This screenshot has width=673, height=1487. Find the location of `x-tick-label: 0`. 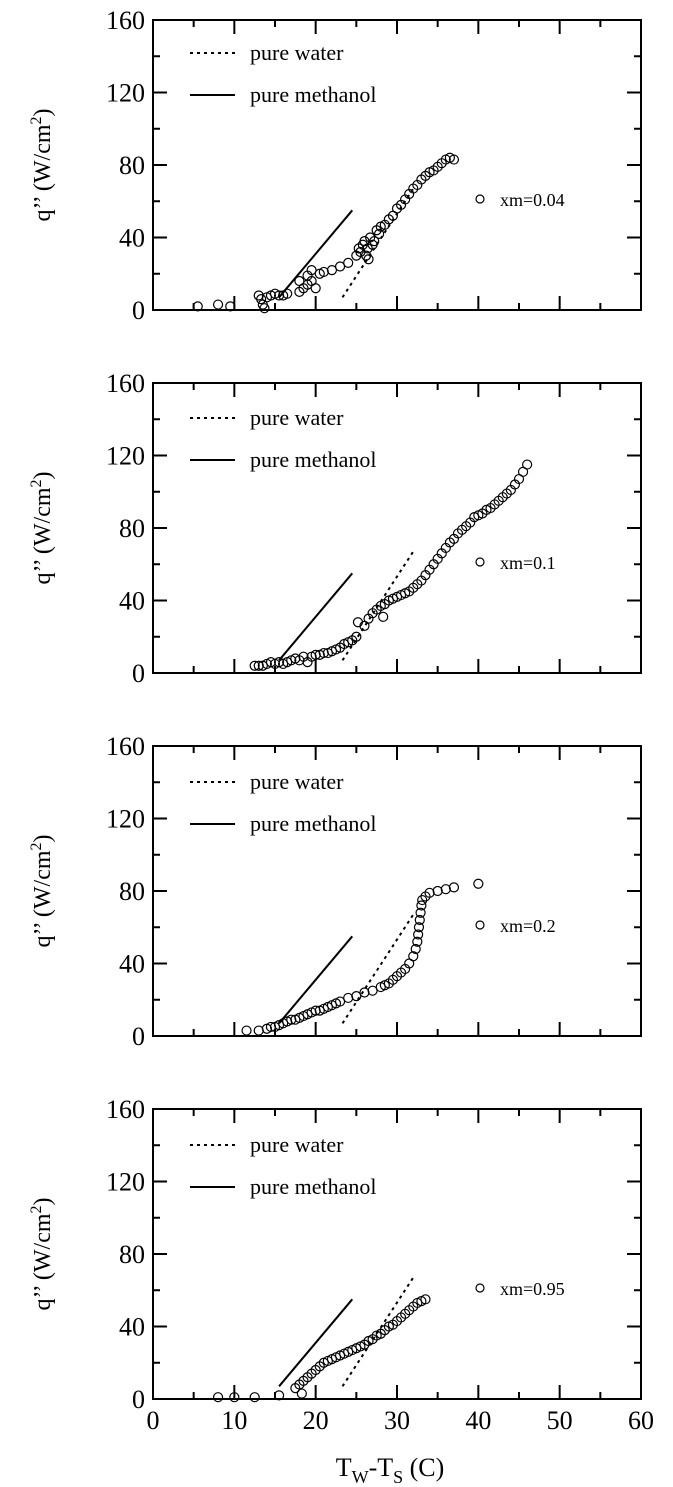

x-tick-label: 0 is located at coordinates (153, 1420).